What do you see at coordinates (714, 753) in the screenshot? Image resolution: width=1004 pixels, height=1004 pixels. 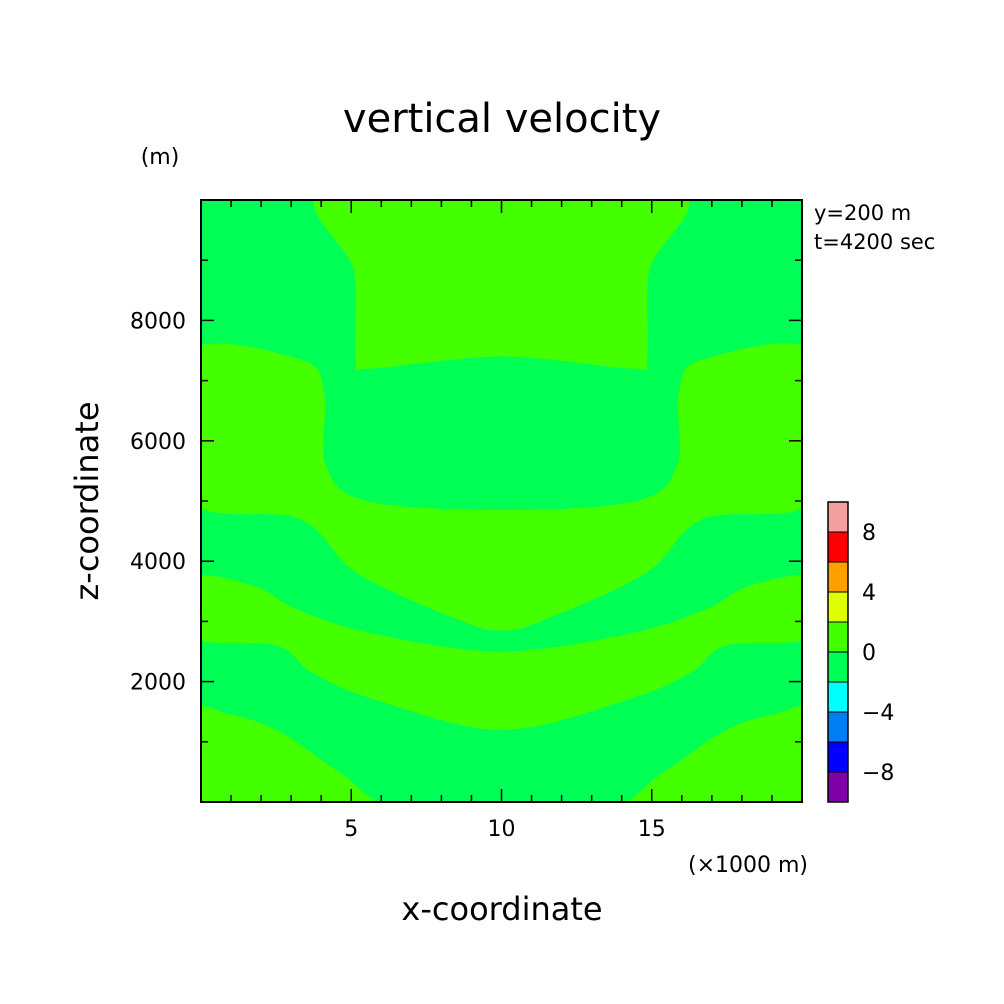 I see `contour-bottom-right-lobe` at bounding box center [714, 753].